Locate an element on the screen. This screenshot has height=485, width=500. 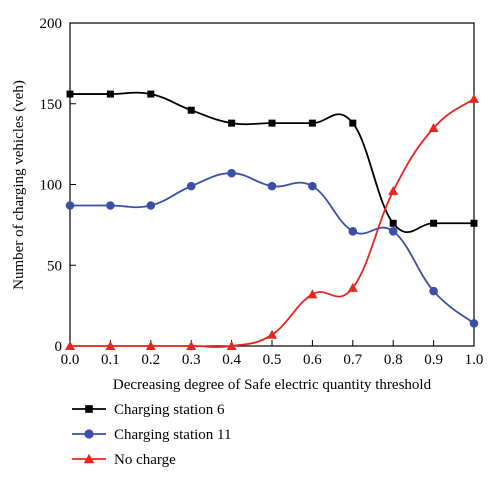
legend-label: No charge is located at coordinates (145, 460).